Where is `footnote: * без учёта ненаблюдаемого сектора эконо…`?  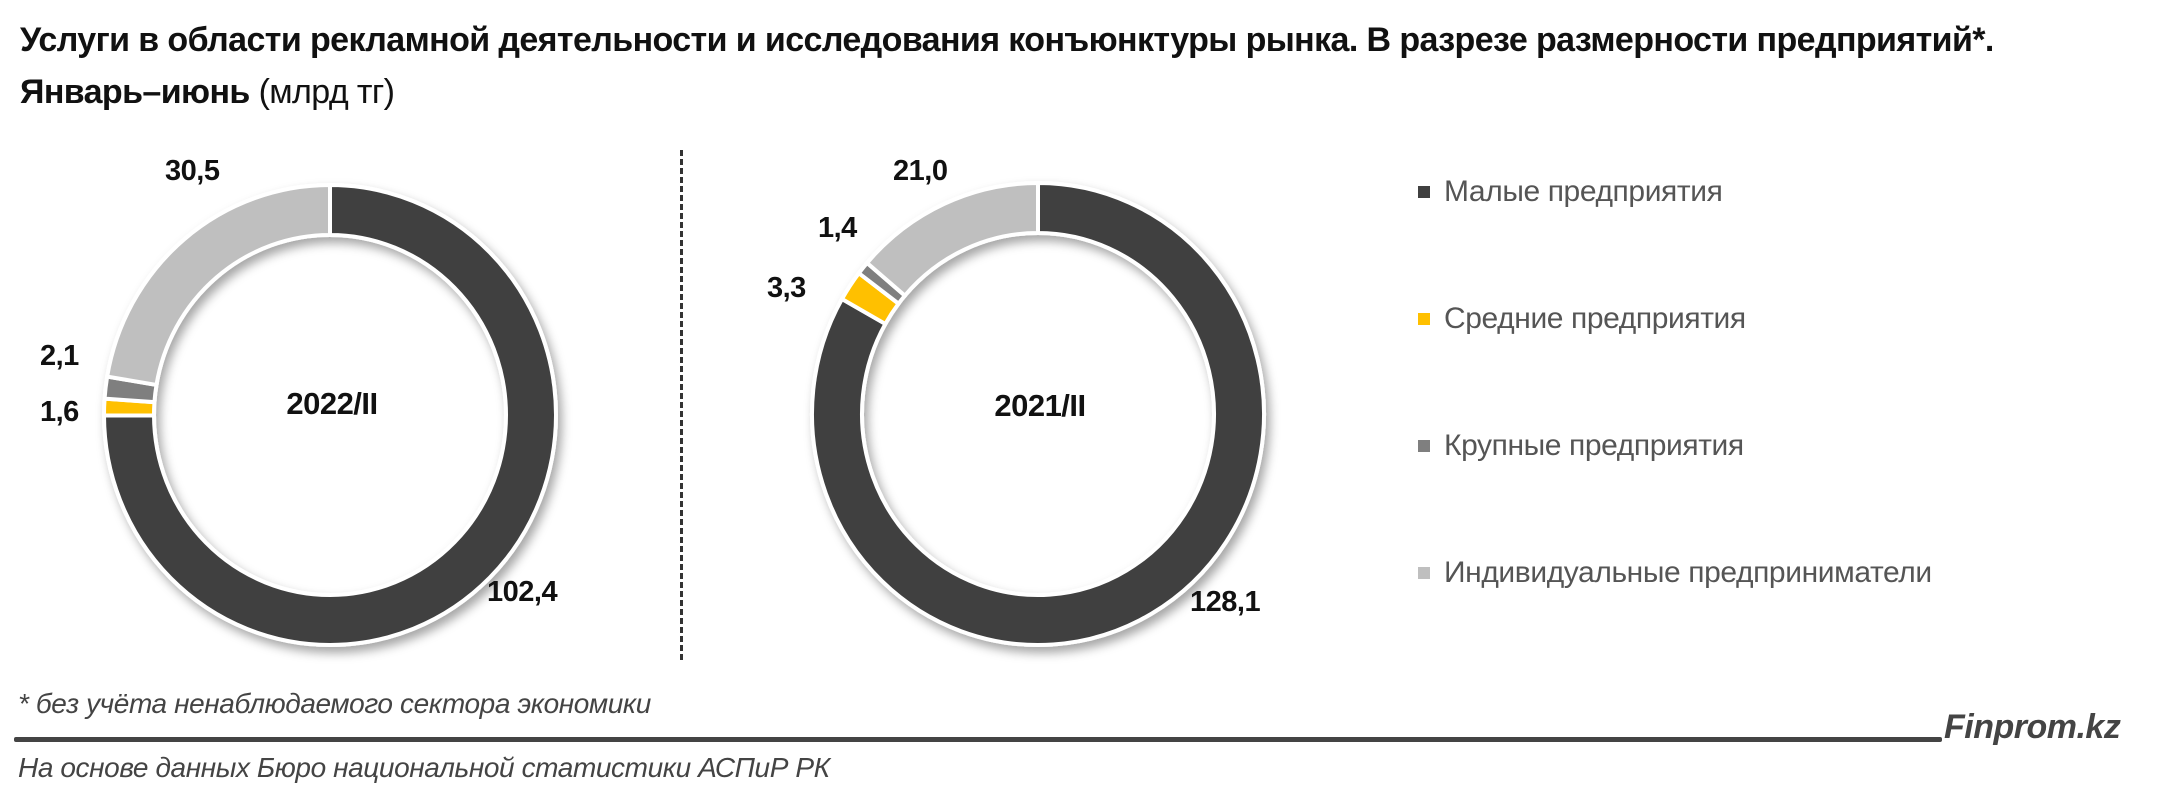 footnote: * без учёта ненаблюдаемого сектора эконо… is located at coordinates (334, 703).